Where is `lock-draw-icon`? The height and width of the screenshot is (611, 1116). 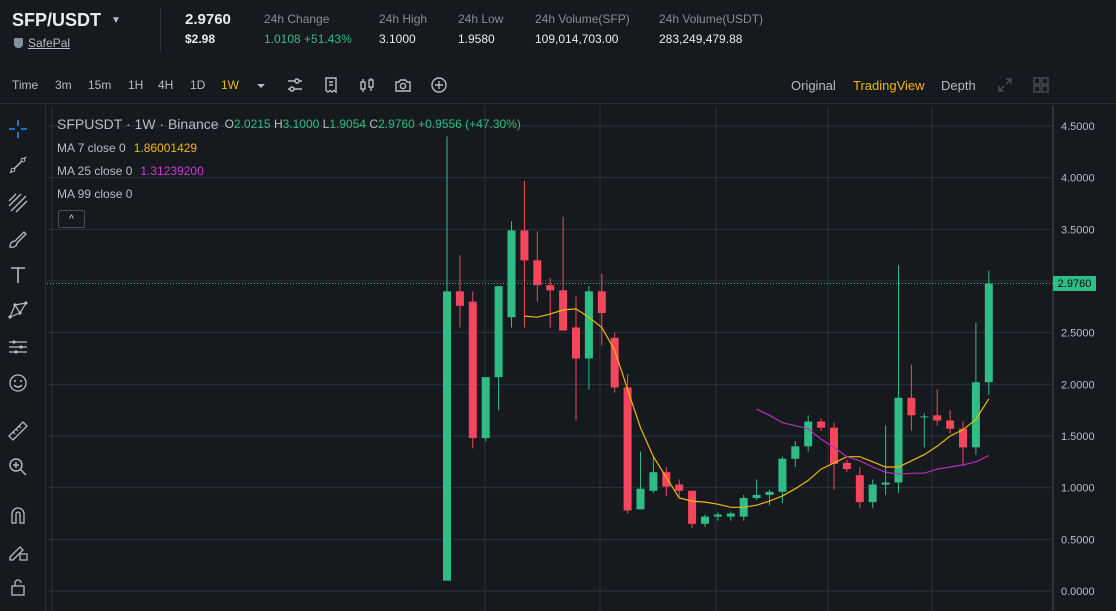 lock-draw-icon is located at coordinates (18, 551).